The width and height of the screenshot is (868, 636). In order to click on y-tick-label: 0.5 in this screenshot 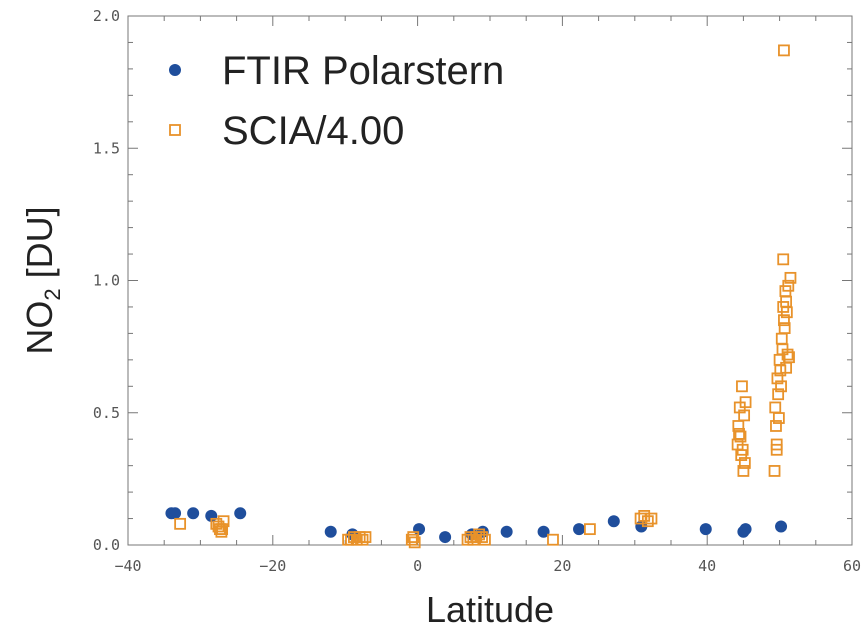, I will do `click(106, 413)`.